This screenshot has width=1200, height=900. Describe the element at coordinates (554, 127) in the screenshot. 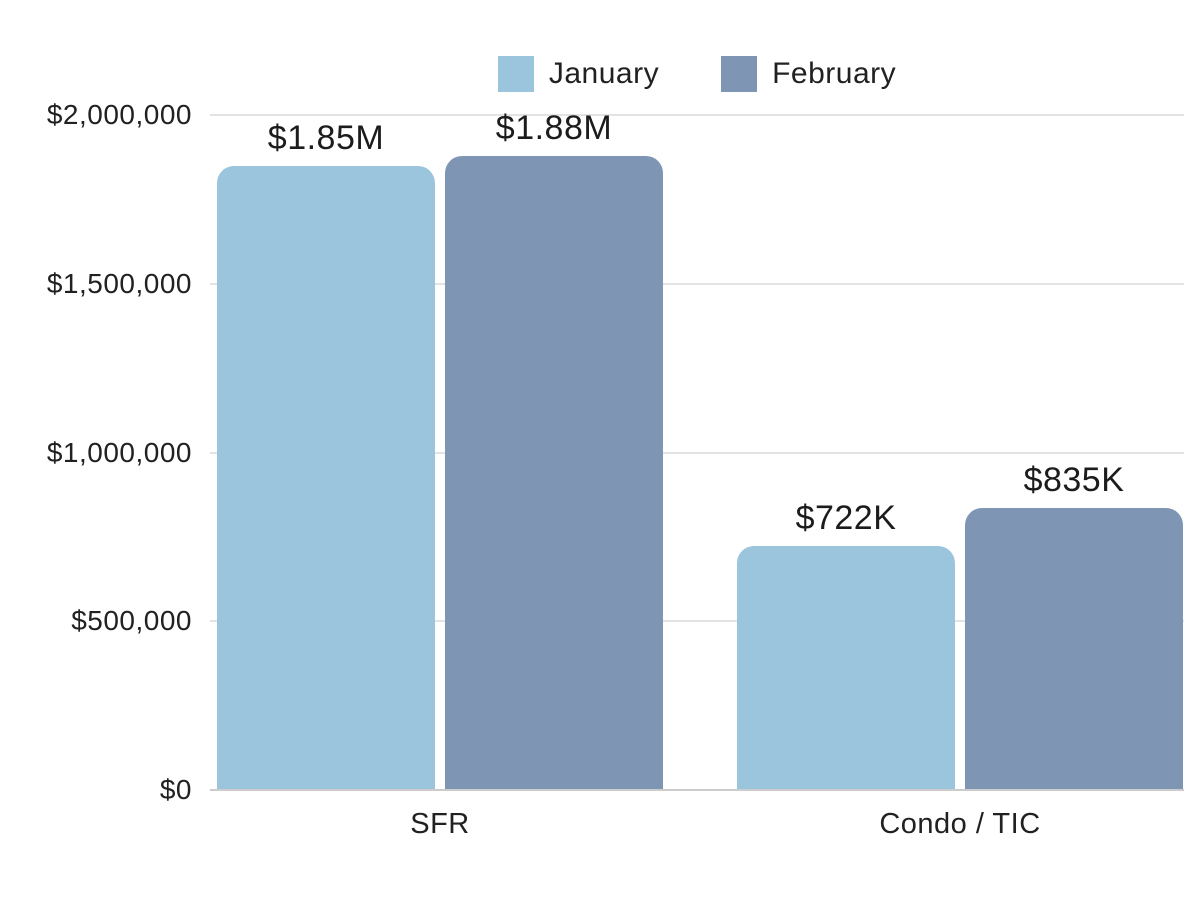

I see `bar-value-label-february-sfr: $1.88M` at that location.